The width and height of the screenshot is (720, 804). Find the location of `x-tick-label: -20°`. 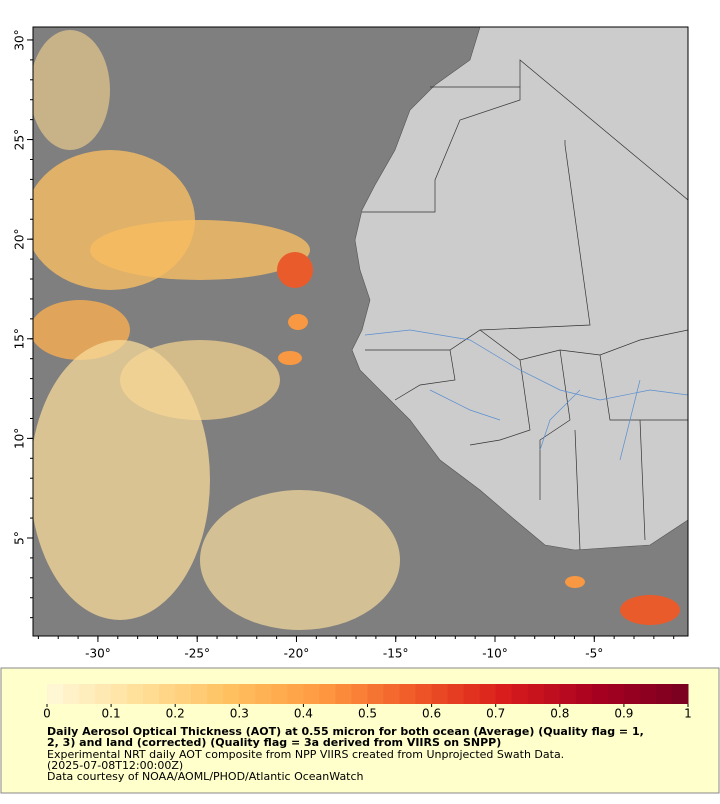

x-tick-label: -20° is located at coordinates (297, 654).